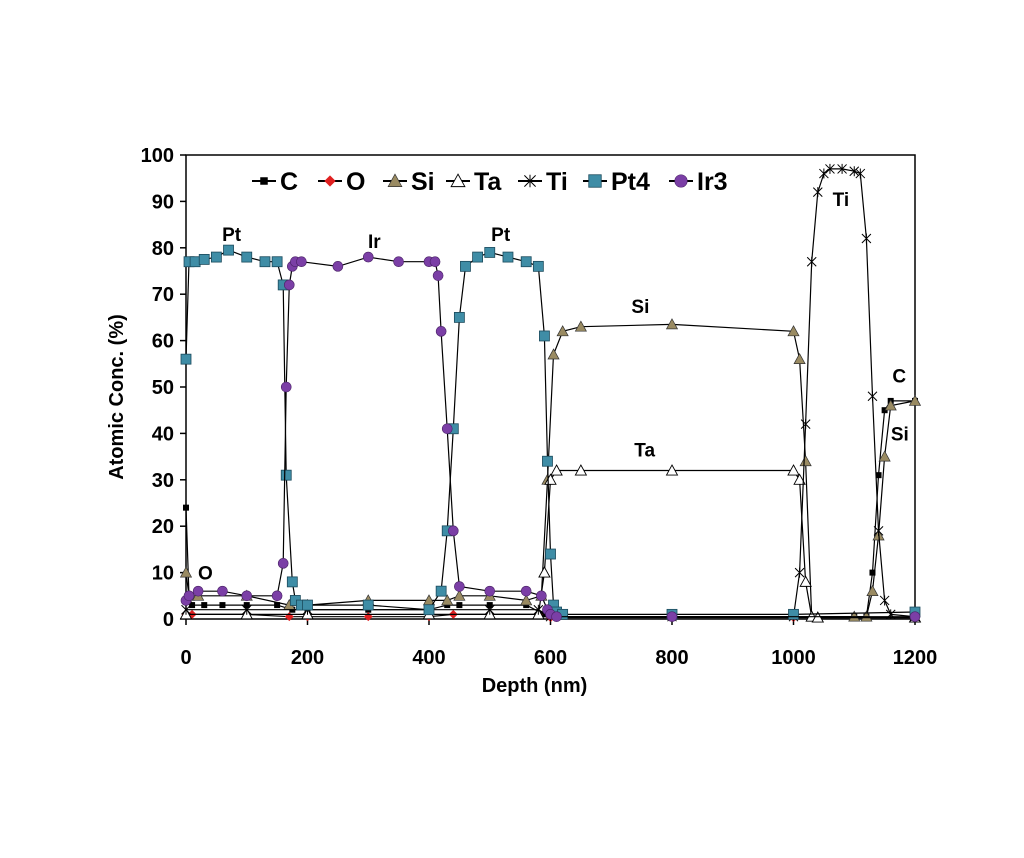 This screenshot has height=858, width=1024. Describe the element at coordinates (458, 180) in the screenshot. I see `legend-marker-ta` at that location.